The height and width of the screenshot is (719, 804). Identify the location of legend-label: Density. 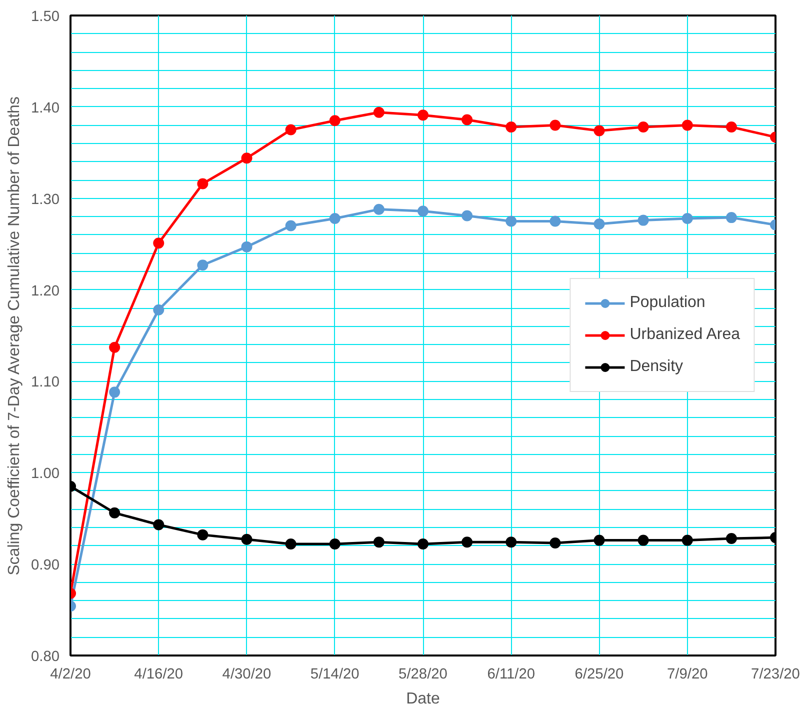
(657, 367).